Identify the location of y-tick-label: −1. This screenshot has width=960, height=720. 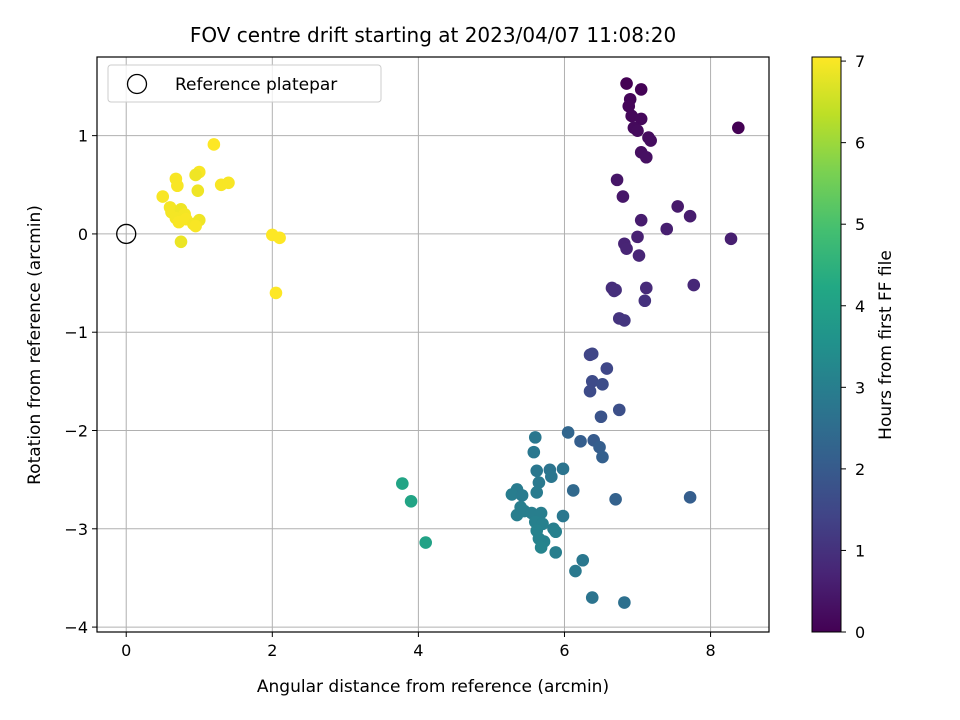
(76, 332).